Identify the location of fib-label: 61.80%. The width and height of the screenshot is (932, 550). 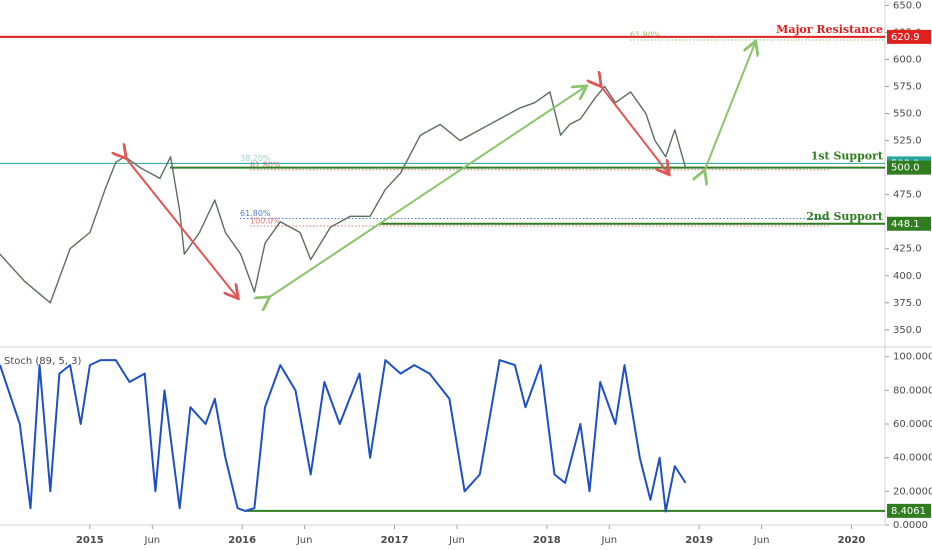
(645, 35).